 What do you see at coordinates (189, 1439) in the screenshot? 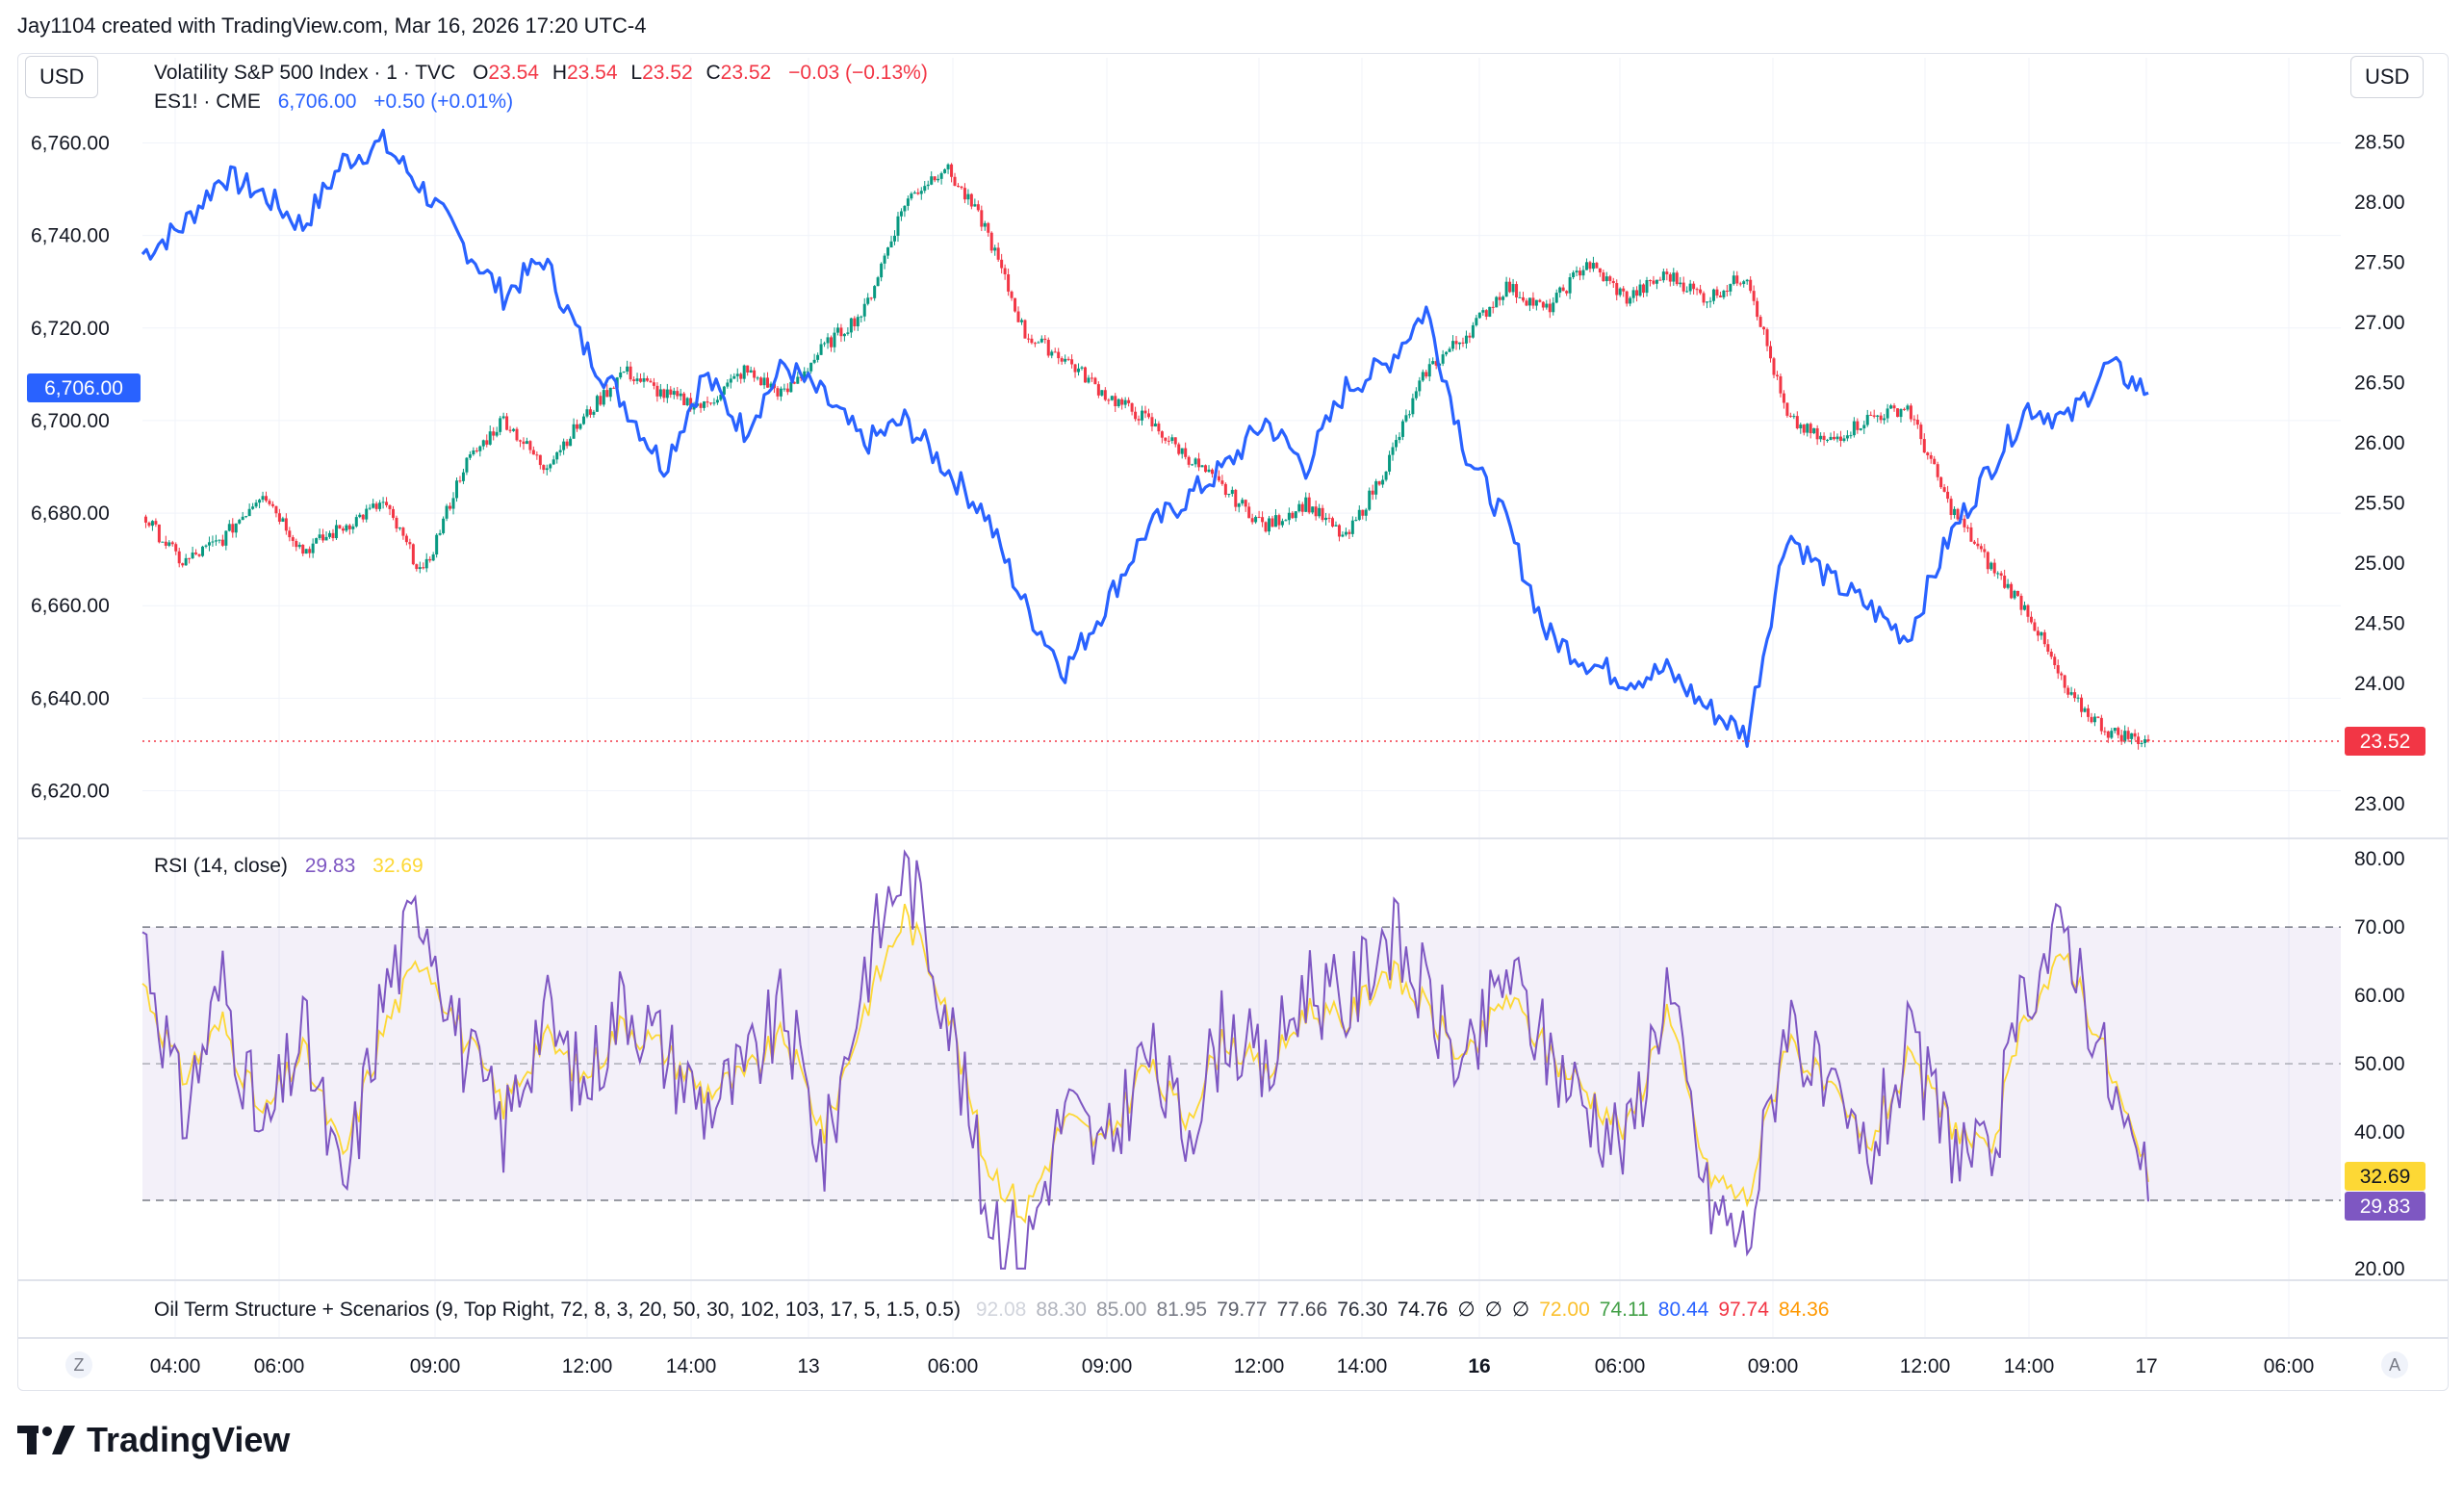
I see `tradingview-brand: TradingView` at bounding box center [189, 1439].